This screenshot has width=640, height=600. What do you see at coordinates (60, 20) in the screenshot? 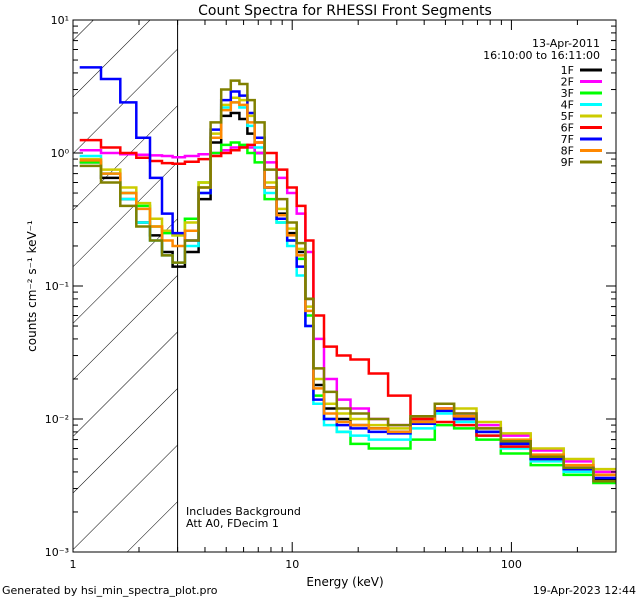
I see `y-tick-label: 10¹` at bounding box center [60, 20].